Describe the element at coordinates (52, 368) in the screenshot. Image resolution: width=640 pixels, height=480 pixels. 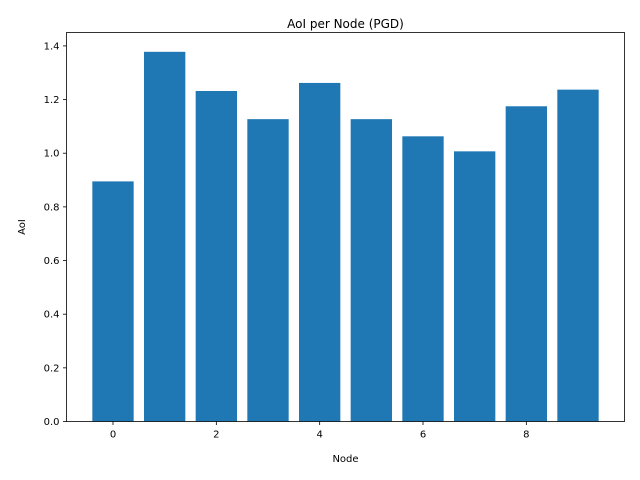
I see `y-tick-label: 0.2` at that location.